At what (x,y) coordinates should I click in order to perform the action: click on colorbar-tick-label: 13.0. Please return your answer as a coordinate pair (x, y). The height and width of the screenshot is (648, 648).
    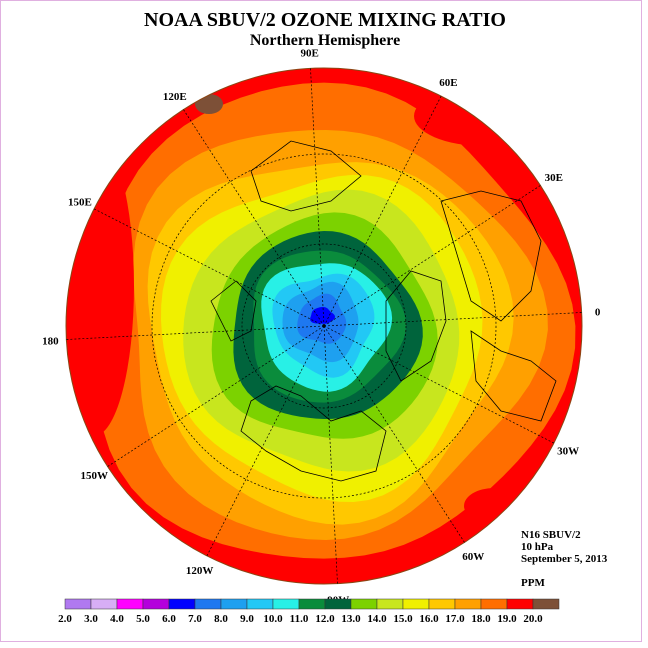
    Looking at the image, I should click on (351, 619).